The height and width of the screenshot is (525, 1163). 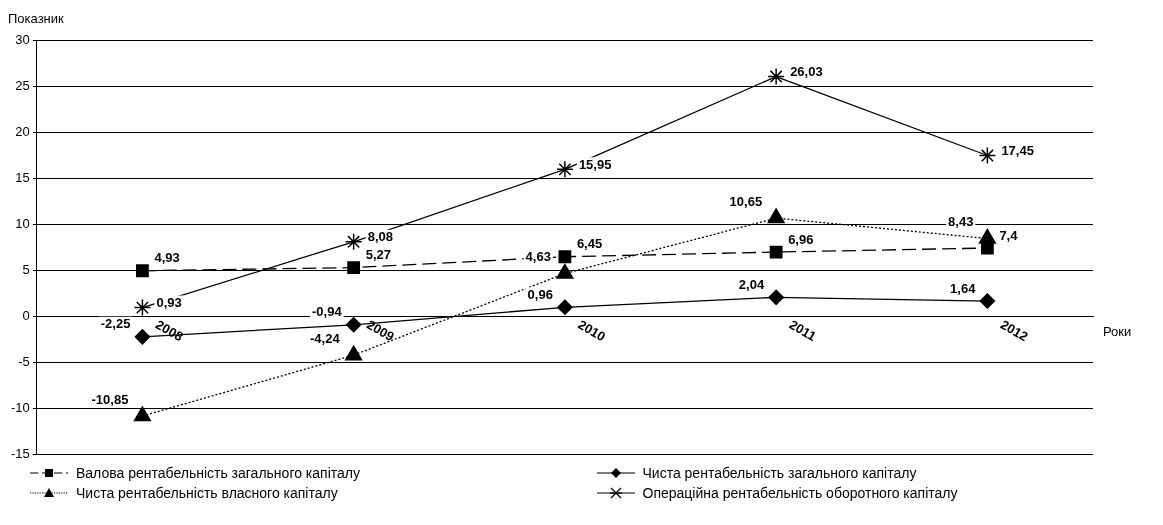 What do you see at coordinates (800, 493) in the screenshot?
I see `legend-label: Операційна рентабельність оборотного капіталу` at bounding box center [800, 493].